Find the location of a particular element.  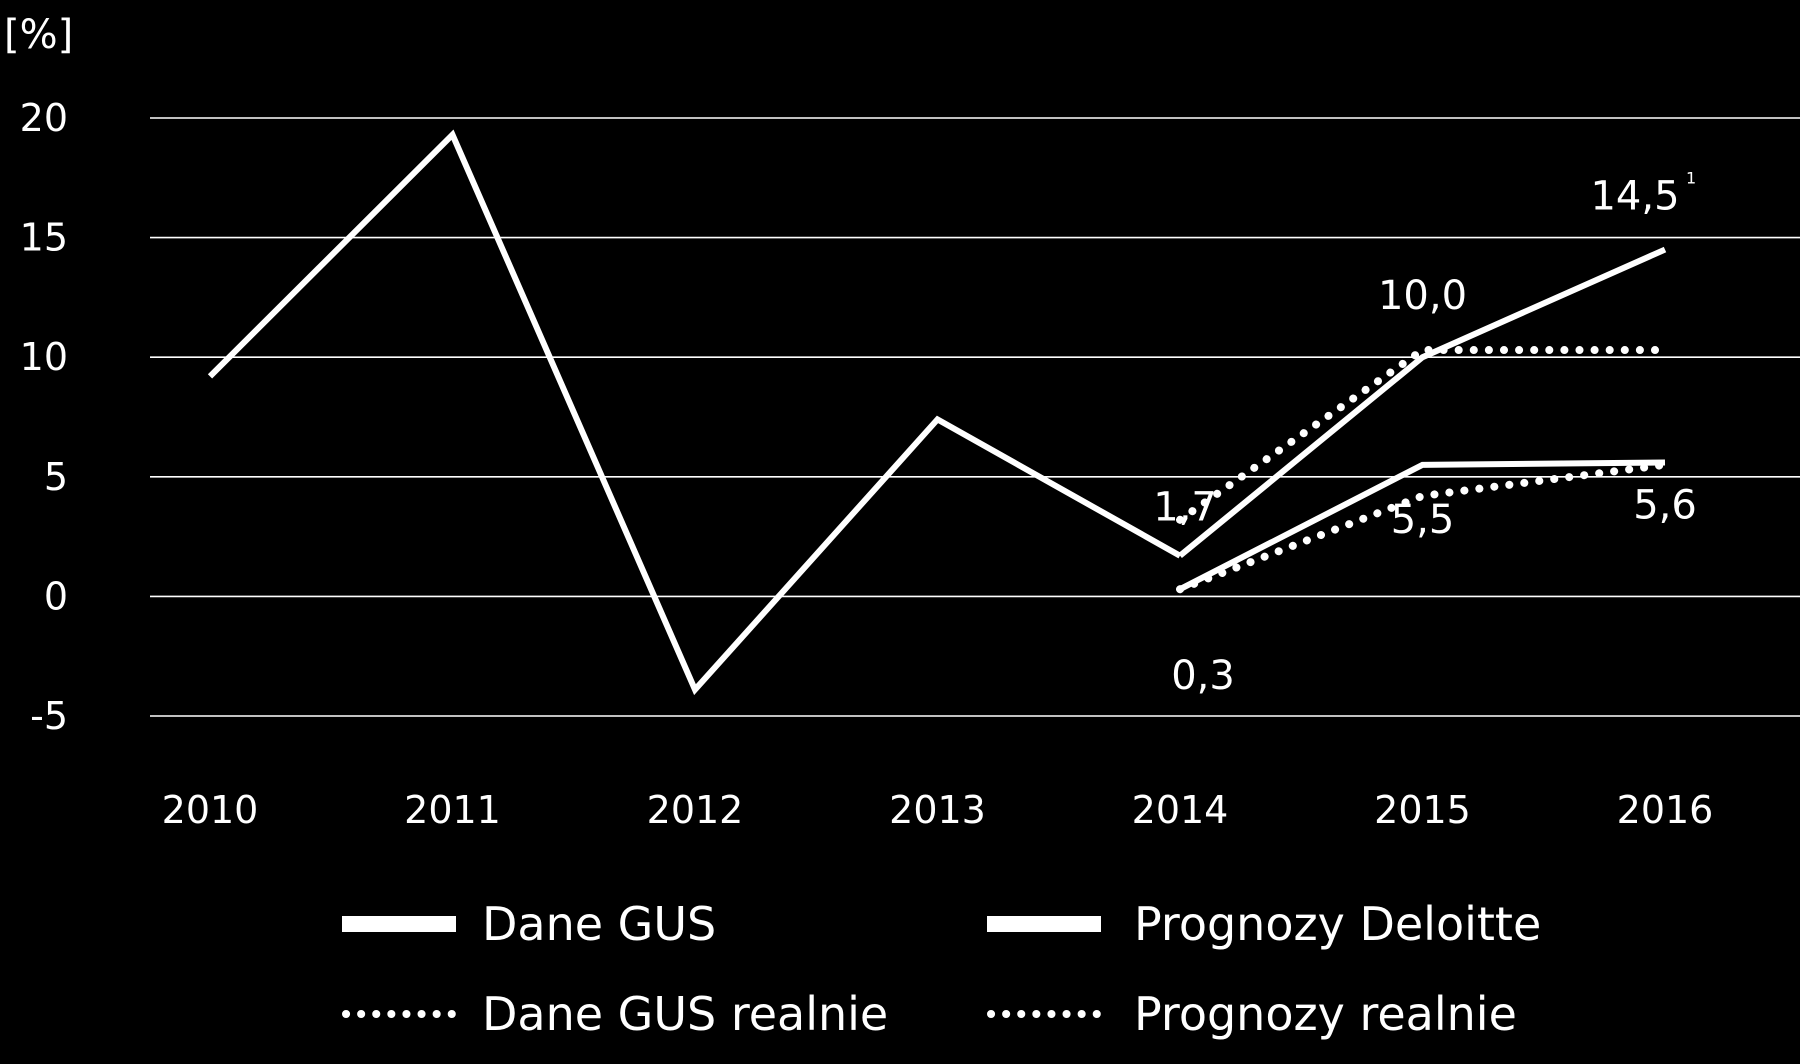

data-label: 0,3 is located at coordinates (1203, 676).